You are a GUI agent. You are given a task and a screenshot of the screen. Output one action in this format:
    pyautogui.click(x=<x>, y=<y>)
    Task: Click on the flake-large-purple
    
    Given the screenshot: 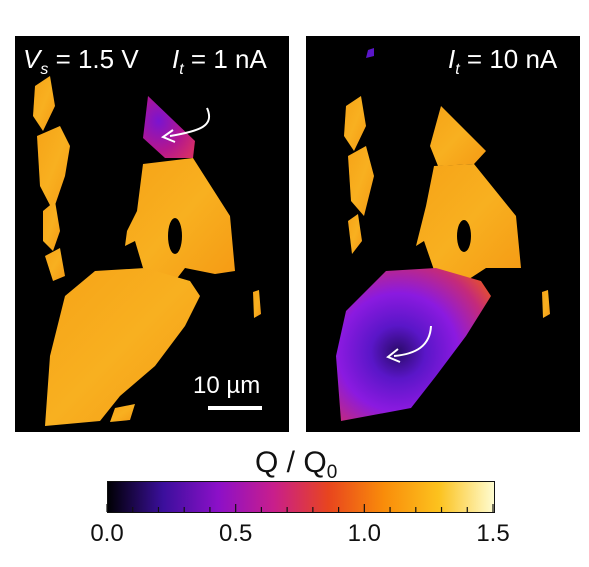 What is the action you would take?
    pyautogui.click(x=413, y=344)
    